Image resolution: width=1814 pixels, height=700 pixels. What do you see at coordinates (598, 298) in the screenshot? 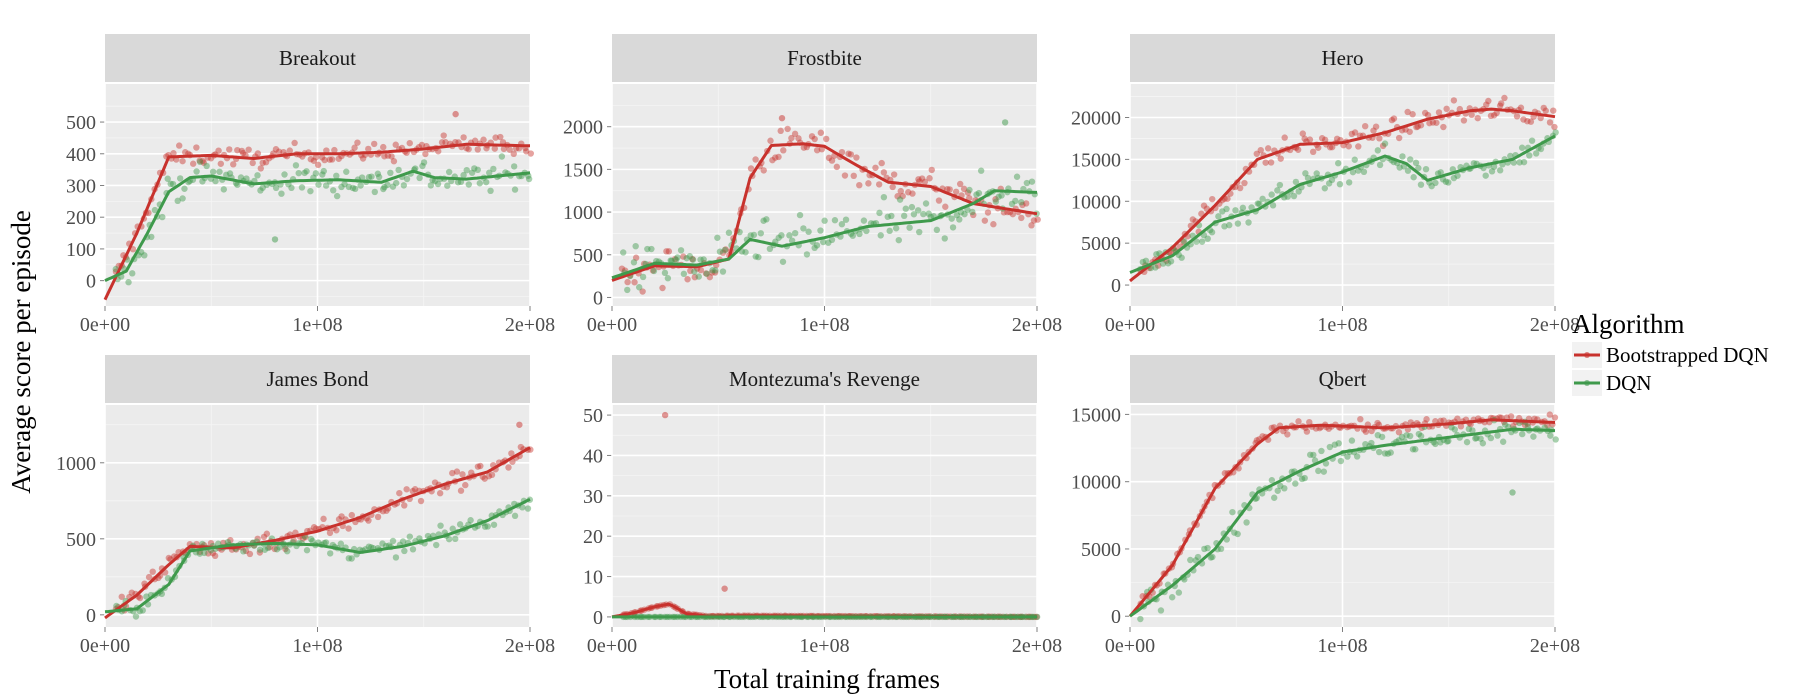
I see `y-tick-label: 0` at bounding box center [598, 298].